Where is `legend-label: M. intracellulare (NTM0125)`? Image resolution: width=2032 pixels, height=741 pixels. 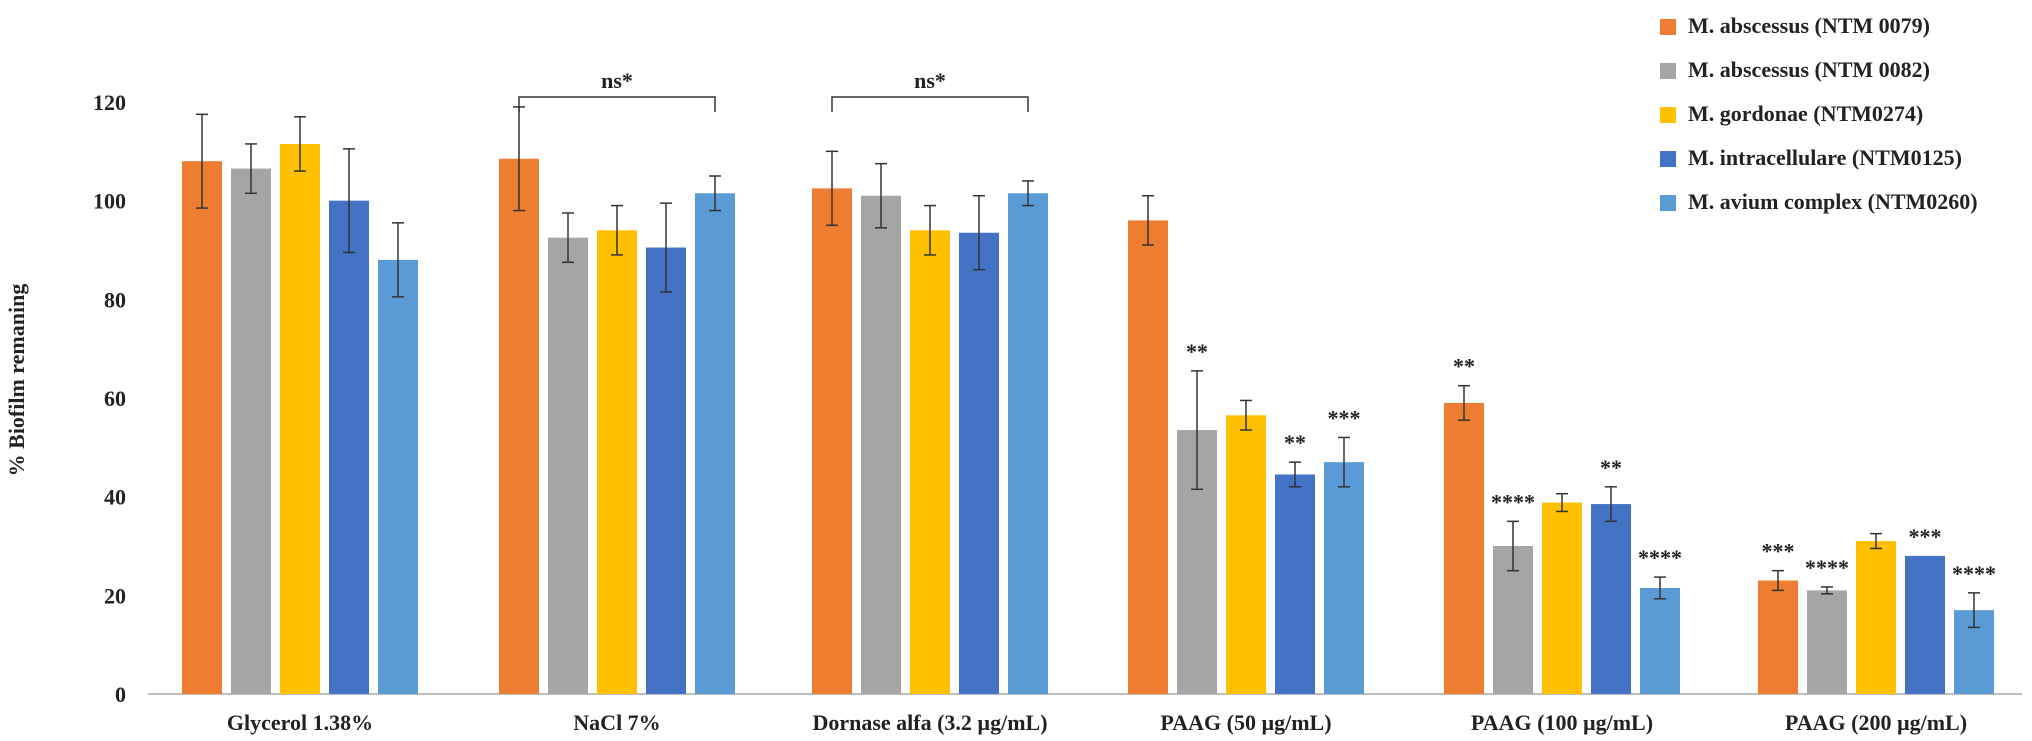 legend-label: M. intracellulare (NTM0125) is located at coordinates (1825, 157).